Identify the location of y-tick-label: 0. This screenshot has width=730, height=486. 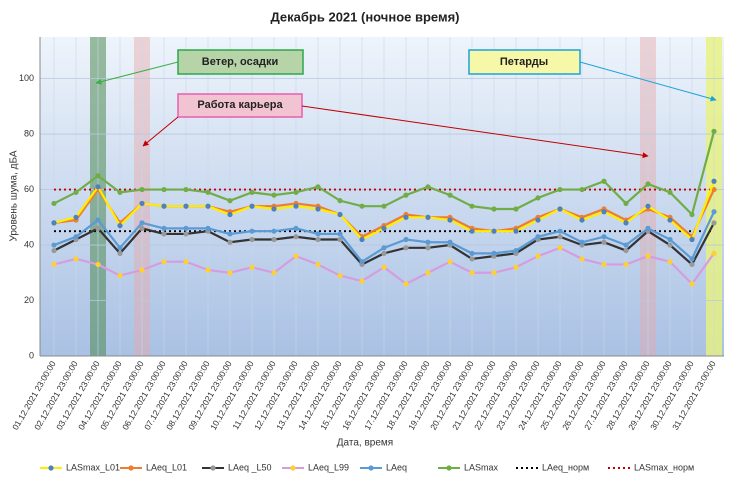
(31, 355).